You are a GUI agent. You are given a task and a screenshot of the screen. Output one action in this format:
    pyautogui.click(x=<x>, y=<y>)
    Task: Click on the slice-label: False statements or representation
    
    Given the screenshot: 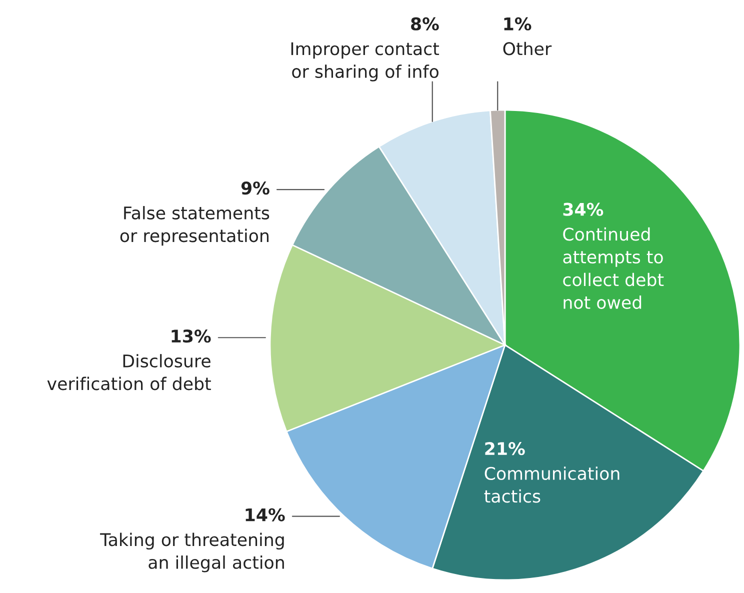 What is the action you would take?
    pyautogui.click(x=195, y=226)
    